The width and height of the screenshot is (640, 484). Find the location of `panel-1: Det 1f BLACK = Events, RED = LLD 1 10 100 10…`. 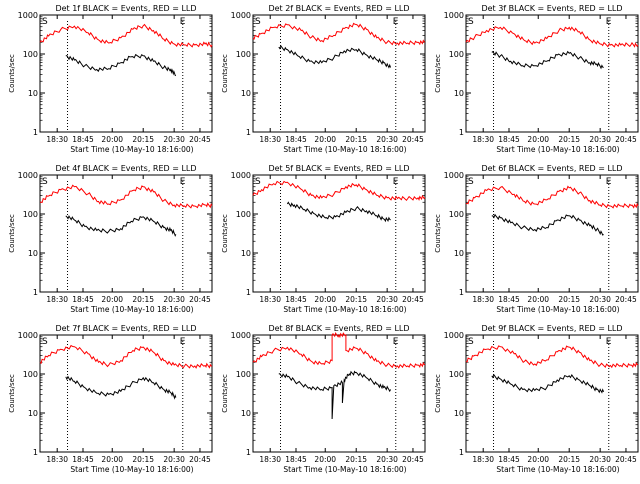

panel-1: Det 1f BLACK = Events, RED = LLD 1 10 100 10… is located at coordinates (110, 79).